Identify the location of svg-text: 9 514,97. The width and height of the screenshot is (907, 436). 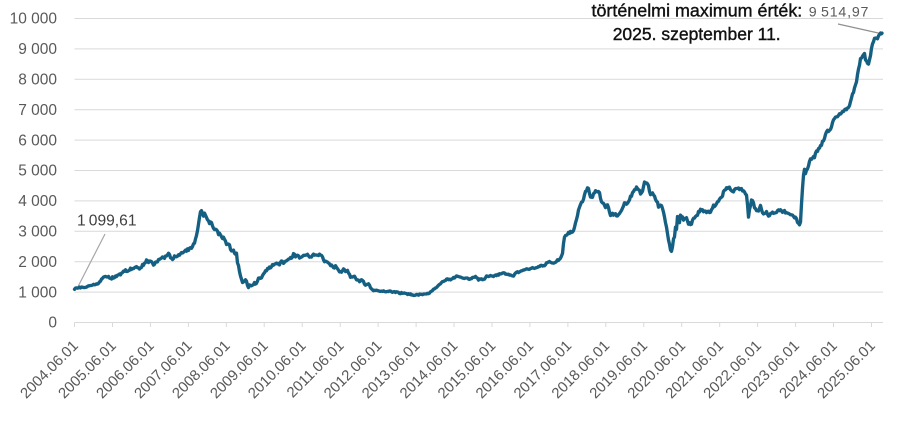
(839, 13).